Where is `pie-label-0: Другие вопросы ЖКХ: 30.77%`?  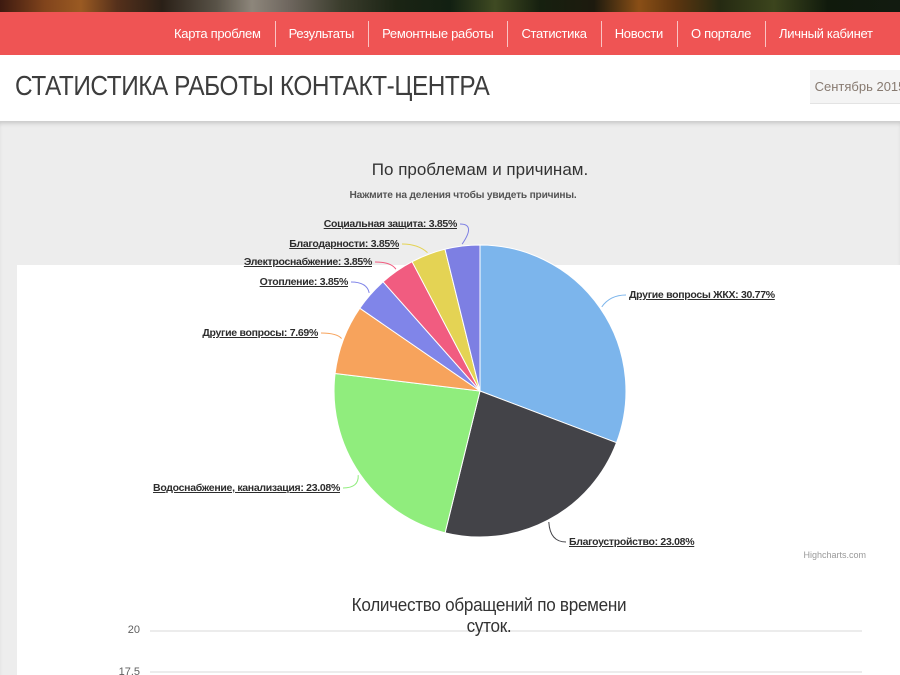
pie-label-0: Другие вопросы ЖКХ: 30.77% is located at coordinates (702, 295).